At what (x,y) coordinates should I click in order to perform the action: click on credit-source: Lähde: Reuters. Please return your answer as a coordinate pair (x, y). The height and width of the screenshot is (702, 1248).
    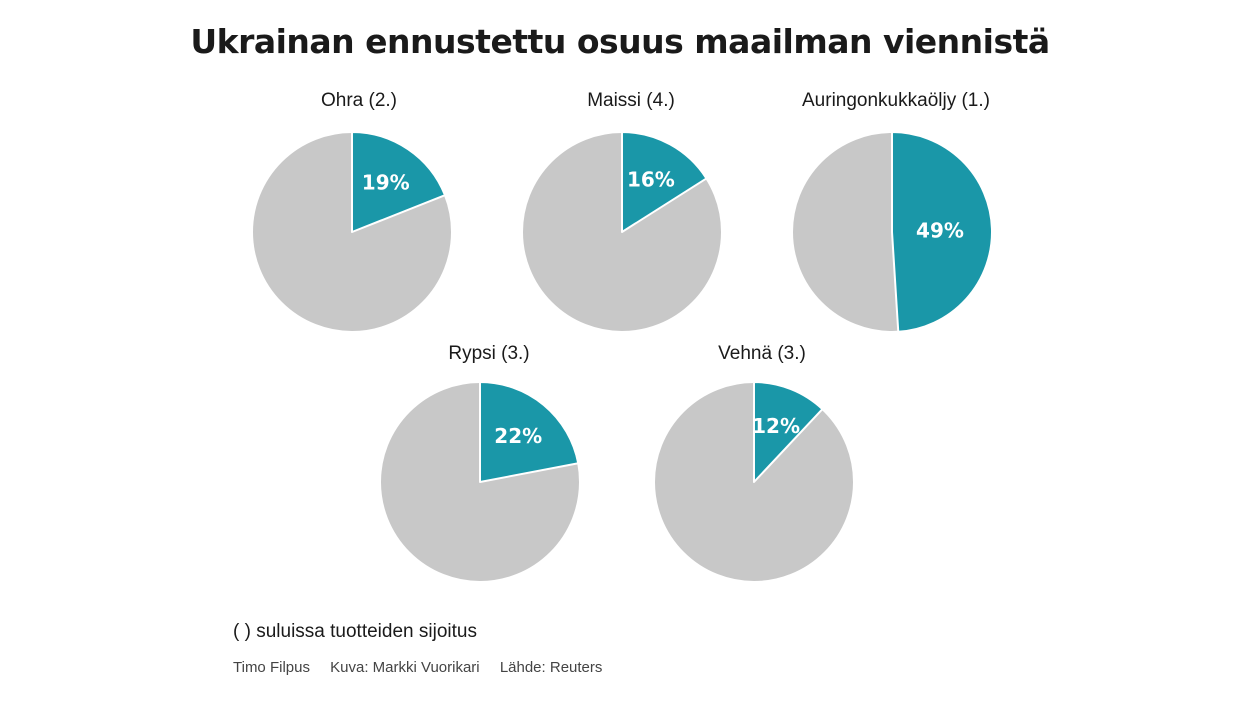
    Looking at the image, I should click on (551, 667).